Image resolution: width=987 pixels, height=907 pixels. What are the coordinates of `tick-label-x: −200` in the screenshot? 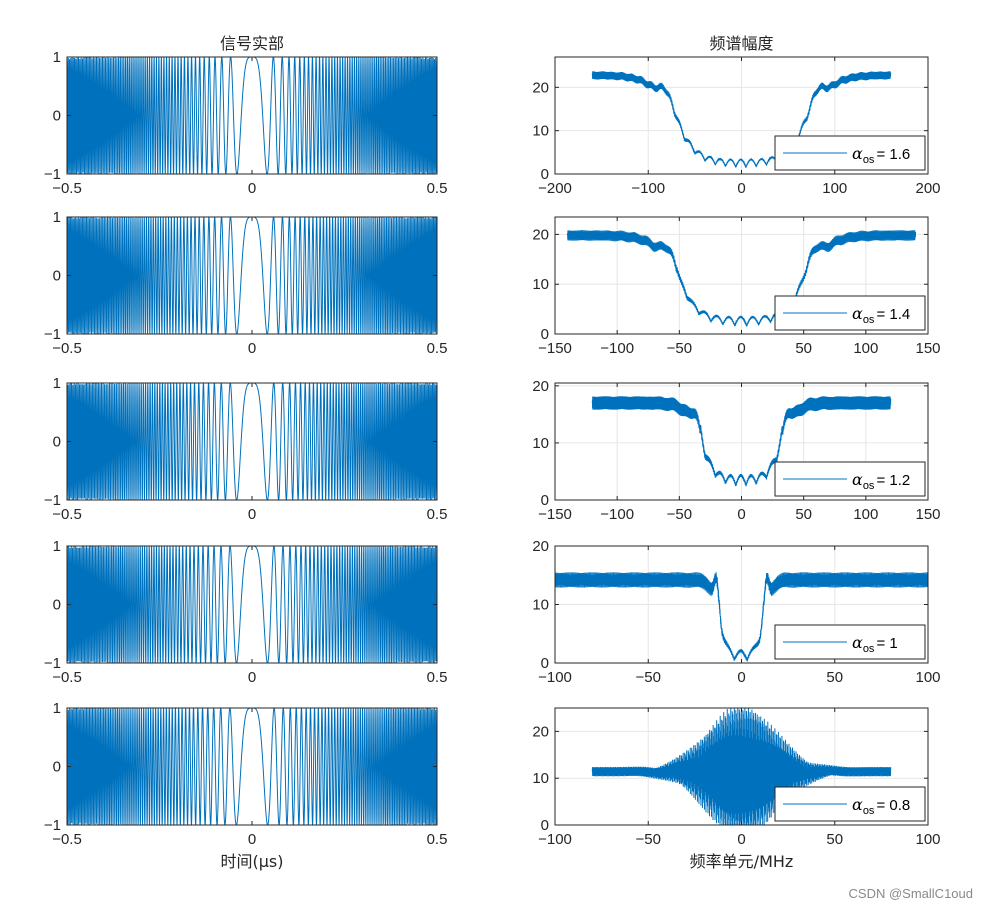 It's located at (555, 188).